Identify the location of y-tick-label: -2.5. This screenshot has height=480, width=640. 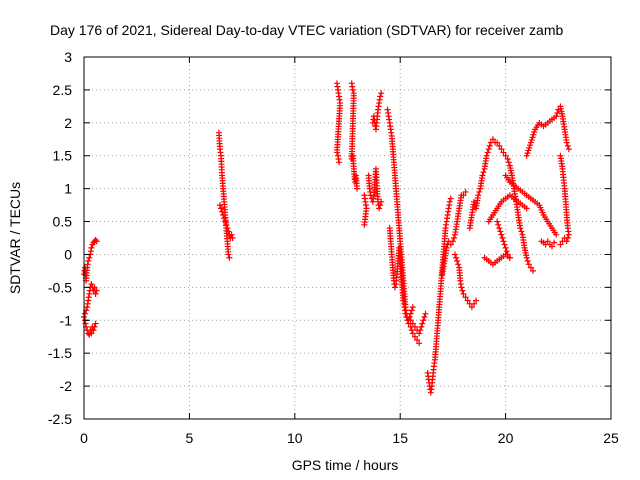
(60, 419).